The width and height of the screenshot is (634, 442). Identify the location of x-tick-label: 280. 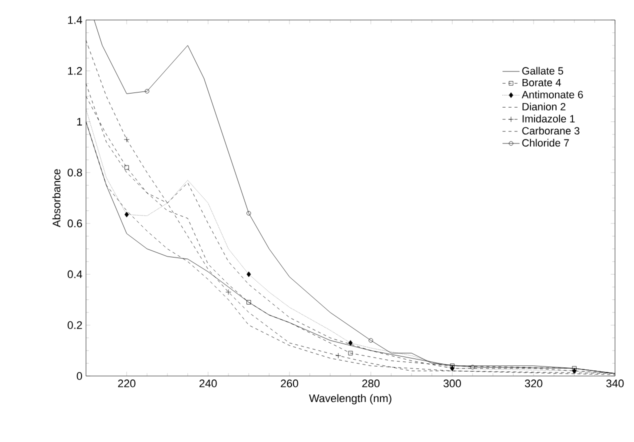
(371, 384).